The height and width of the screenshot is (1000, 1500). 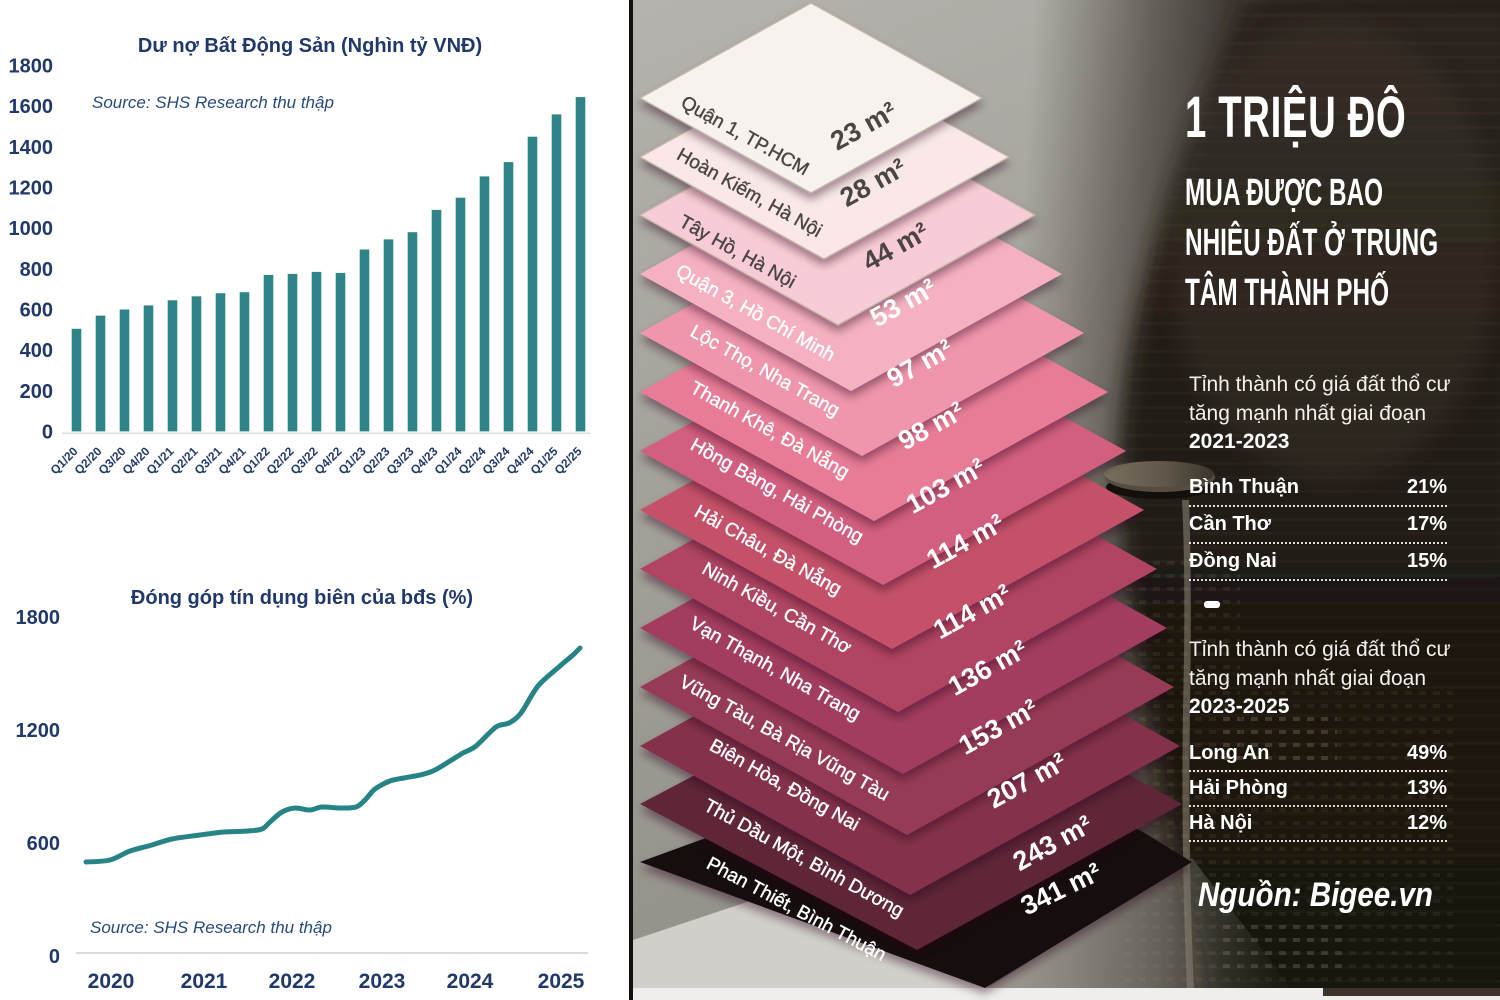 What do you see at coordinates (302, 598) in the screenshot?
I see `svg-text:Đóng góp tín dụng biên của bđs: Đóng góp tín dụng biên của bđs (%)` at bounding box center [302, 598].